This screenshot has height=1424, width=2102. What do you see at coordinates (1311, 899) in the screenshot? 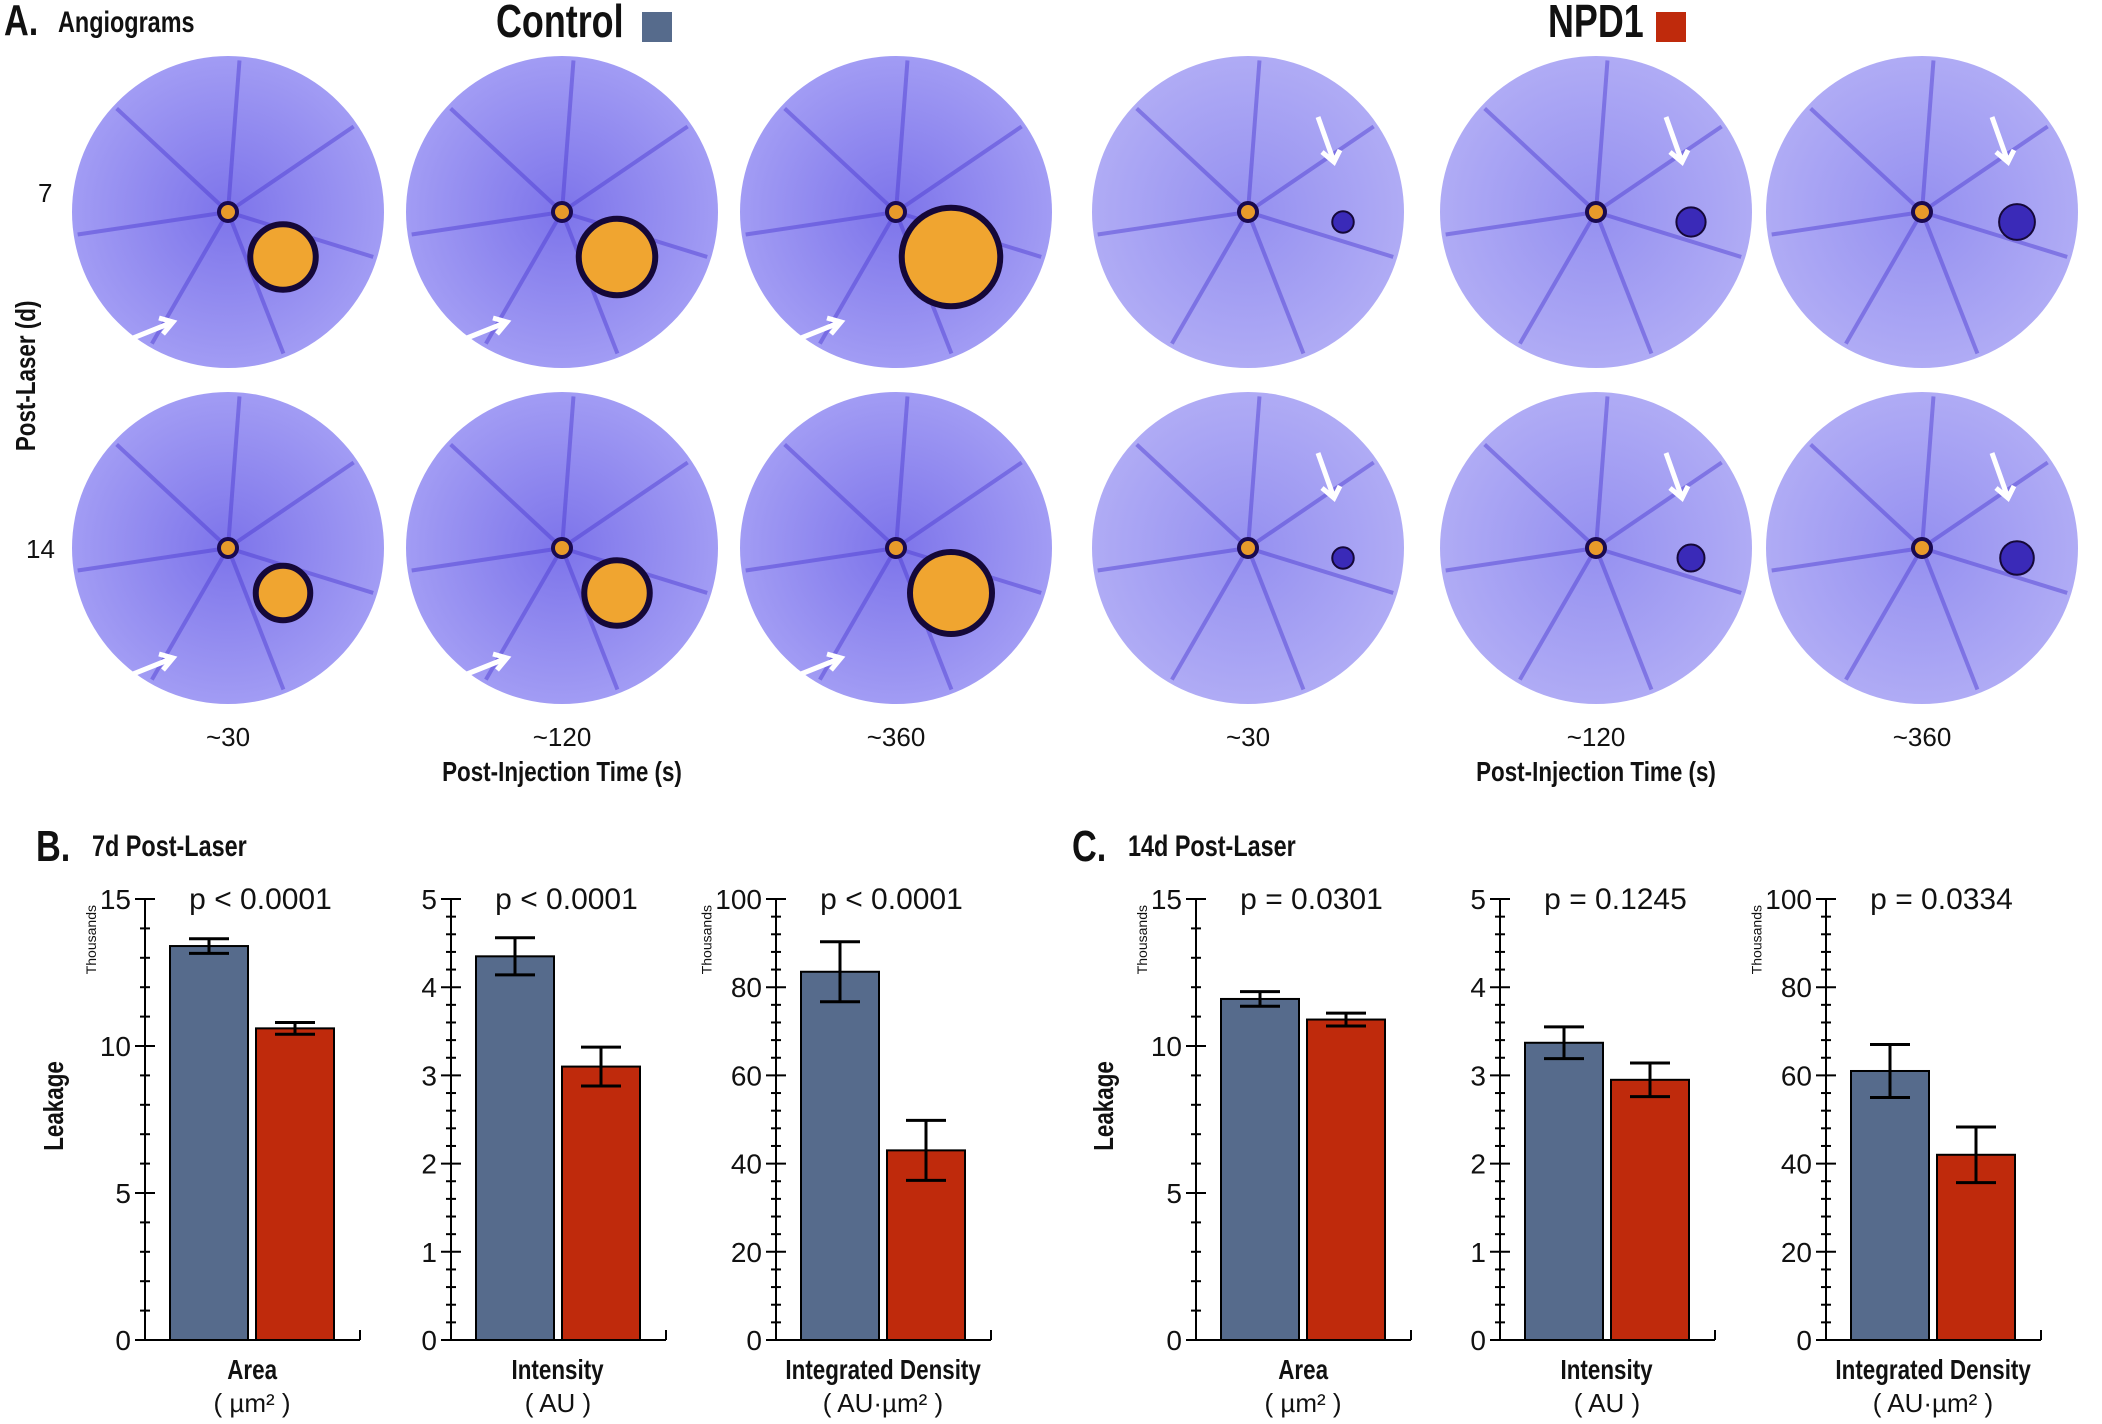
I see `p-value-label: p = 0.0301` at bounding box center [1311, 899].